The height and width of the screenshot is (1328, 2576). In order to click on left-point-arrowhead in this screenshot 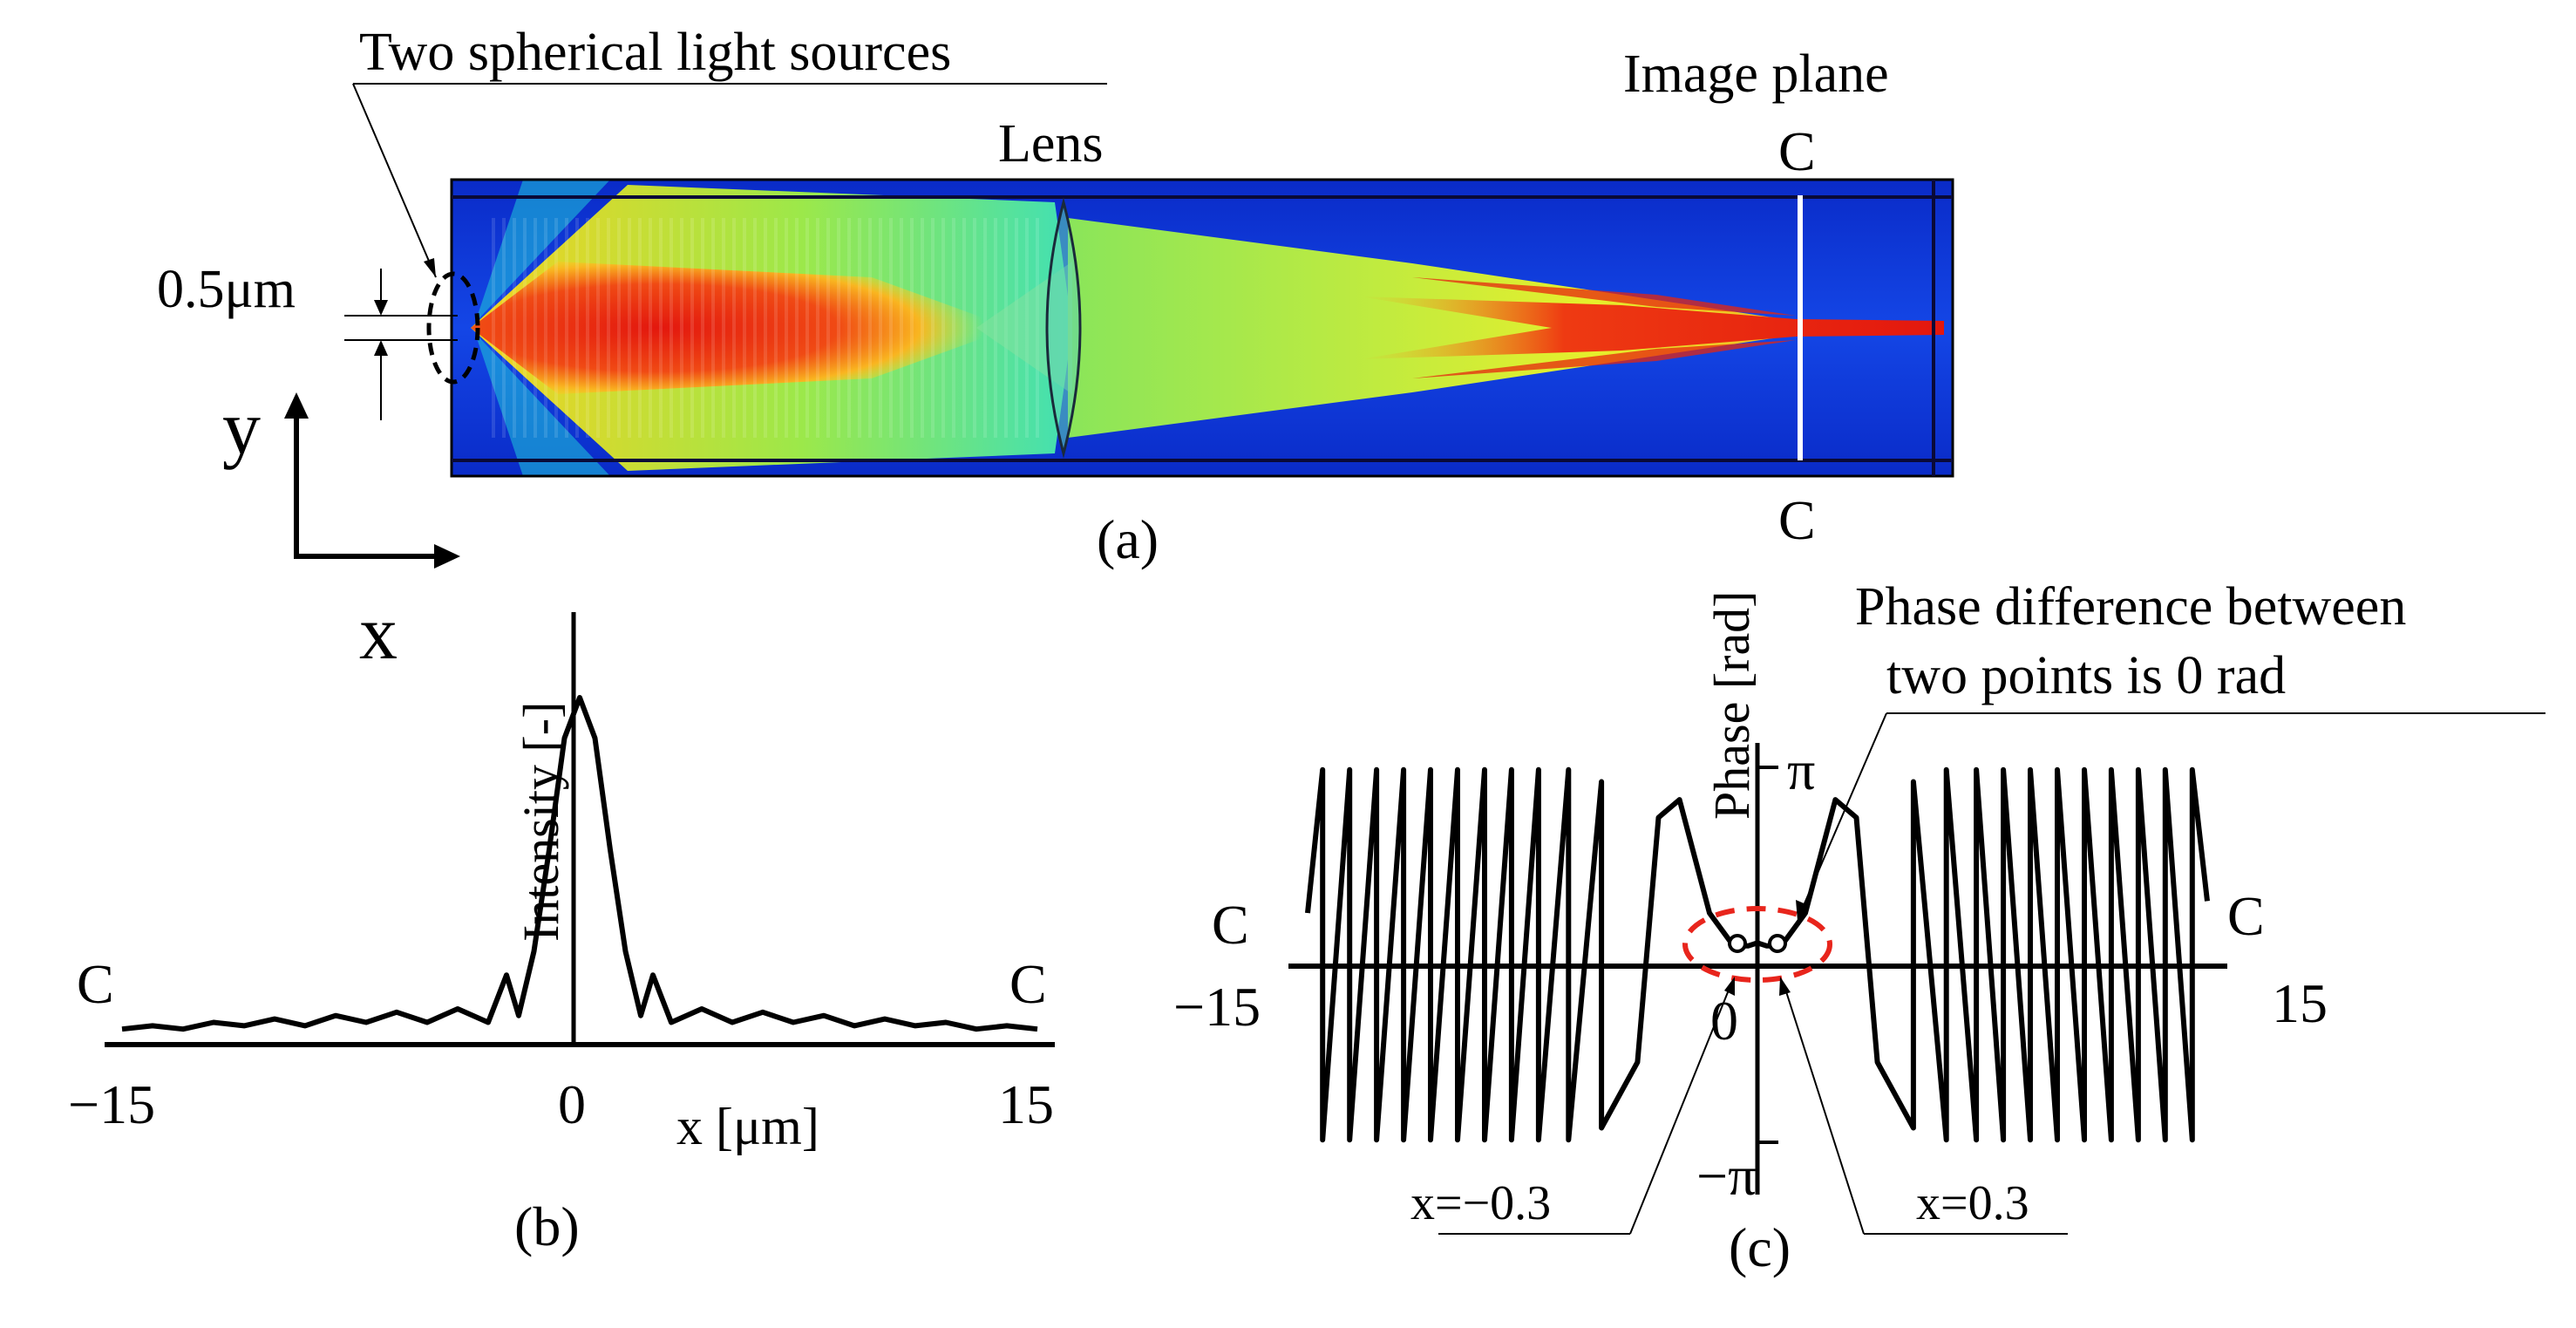, I will do `click(1730, 986)`.